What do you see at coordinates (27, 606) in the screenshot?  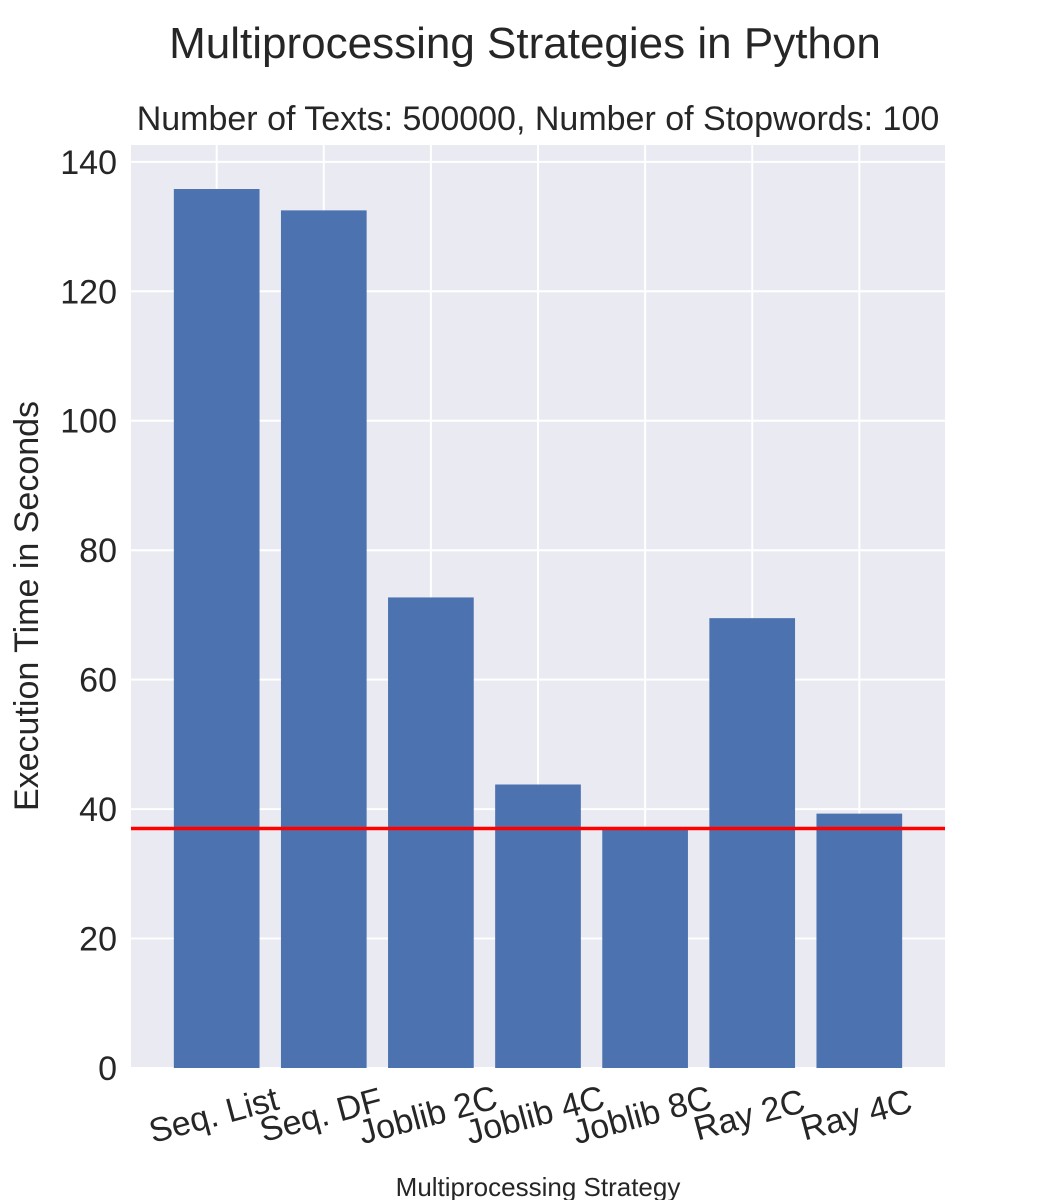 I see `y-axis-label: Execution Time in Seconds` at bounding box center [27, 606].